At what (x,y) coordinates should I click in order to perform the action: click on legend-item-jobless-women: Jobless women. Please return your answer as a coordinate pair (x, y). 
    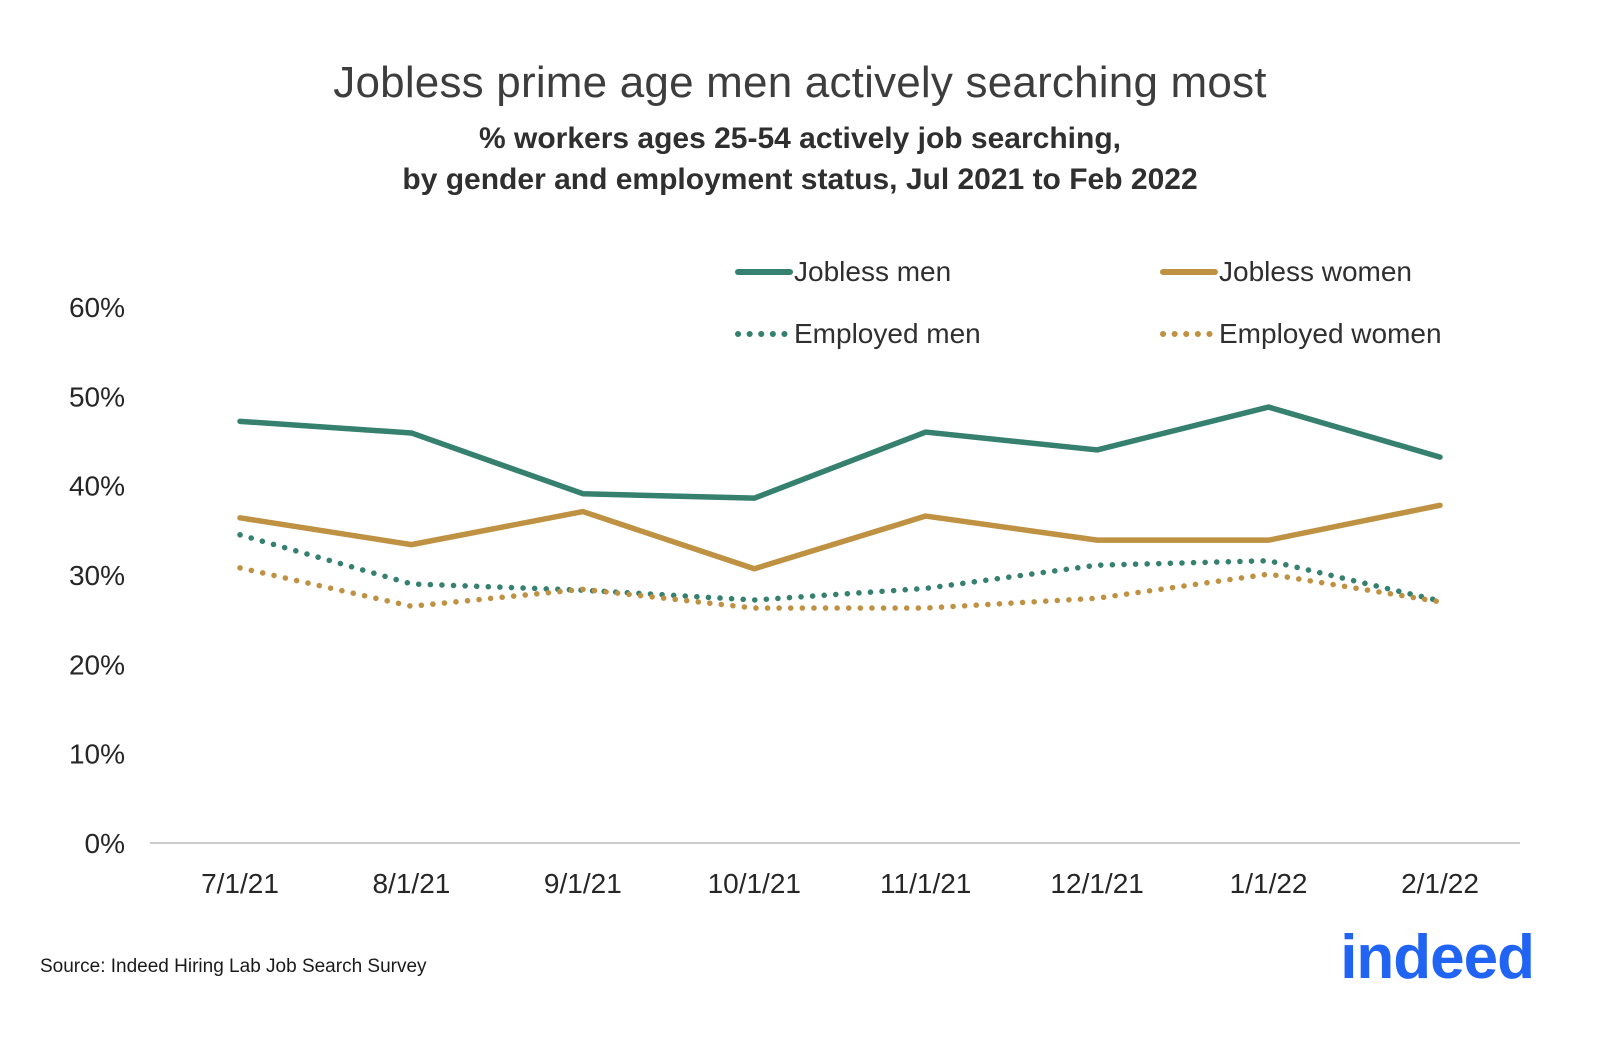
    Looking at the image, I should click on (1301, 272).